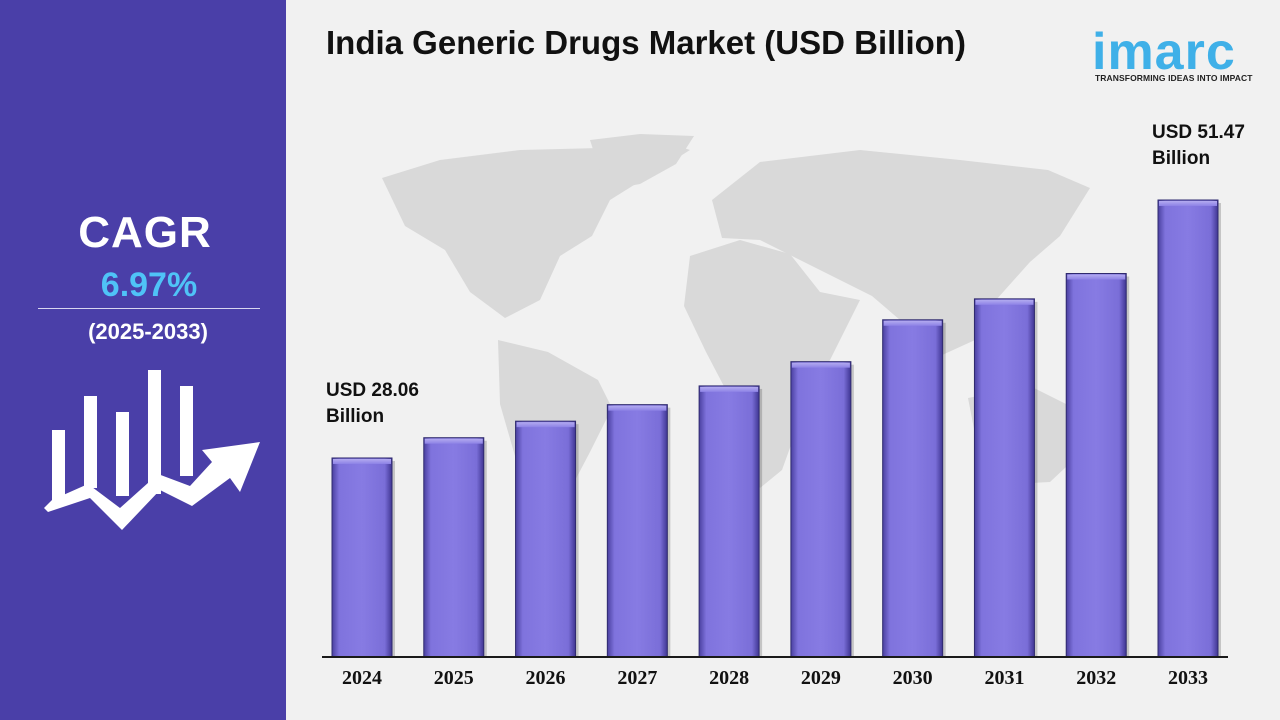  Describe the element at coordinates (912, 323) in the screenshot. I see `bar-cap-2030` at that location.